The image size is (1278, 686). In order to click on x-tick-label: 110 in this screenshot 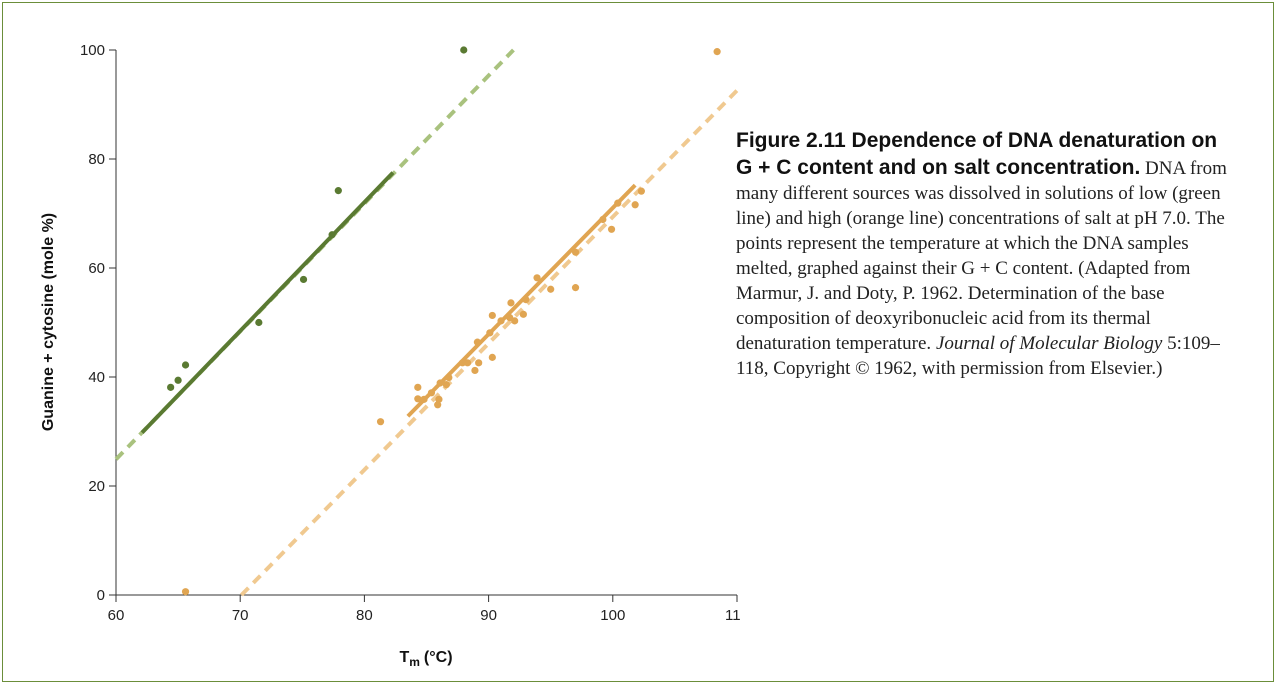, I will do `click(732, 615)`.